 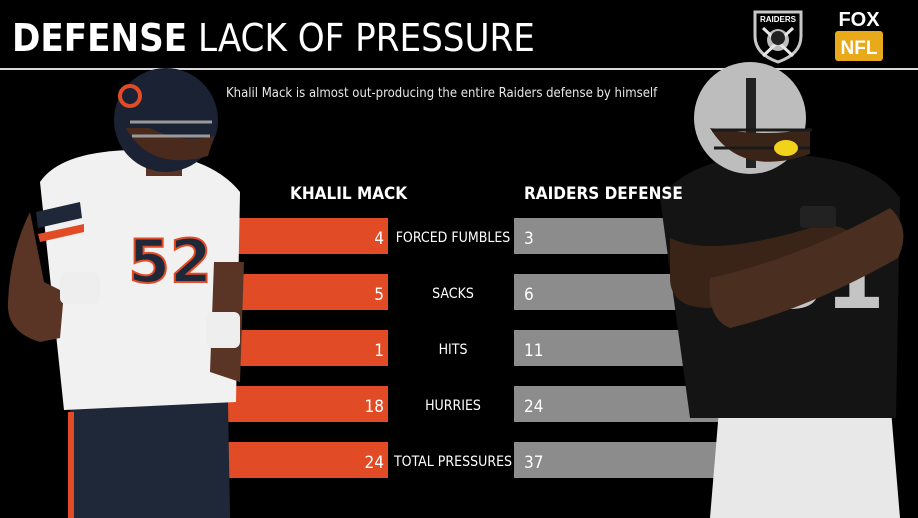 I want to click on title-bold: DEFENSE, so click(x=100, y=38).